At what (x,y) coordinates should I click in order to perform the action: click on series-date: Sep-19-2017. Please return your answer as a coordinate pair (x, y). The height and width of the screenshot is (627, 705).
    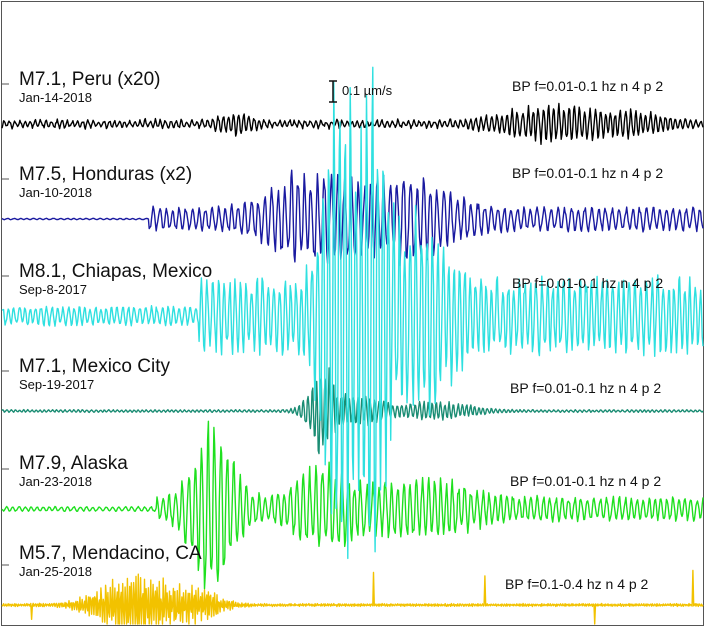
    Looking at the image, I should click on (56, 384).